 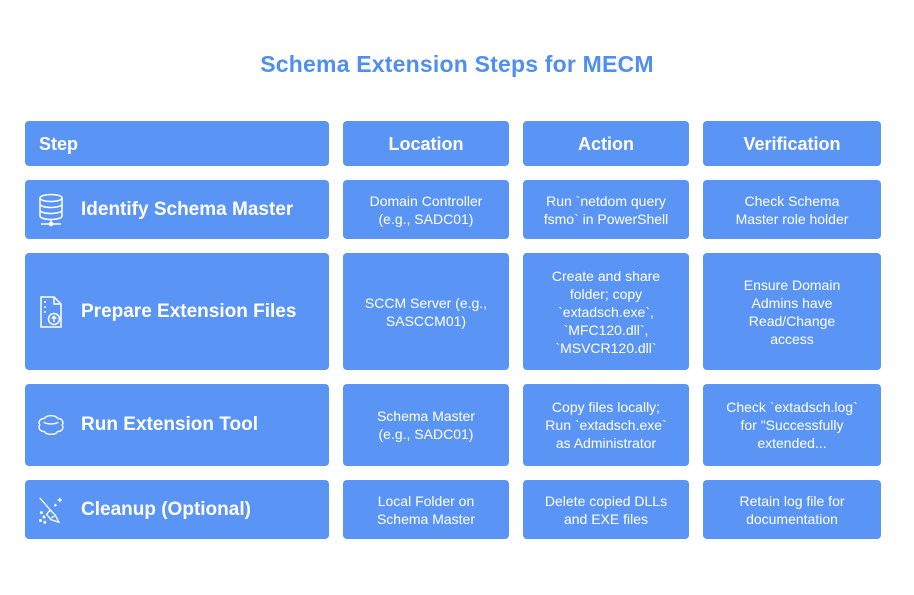 I want to click on step-label: Prepare Extension Files, so click(x=189, y=311).